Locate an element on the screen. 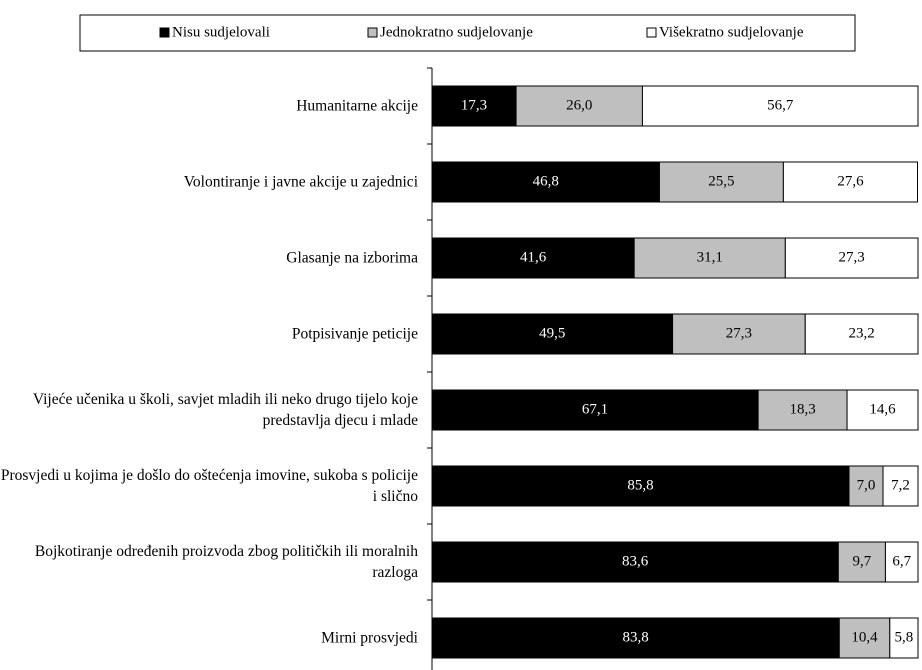 The height and width of the screenshot is (670, 922). value-label: 5,8 is located at coordinates (904, 637).